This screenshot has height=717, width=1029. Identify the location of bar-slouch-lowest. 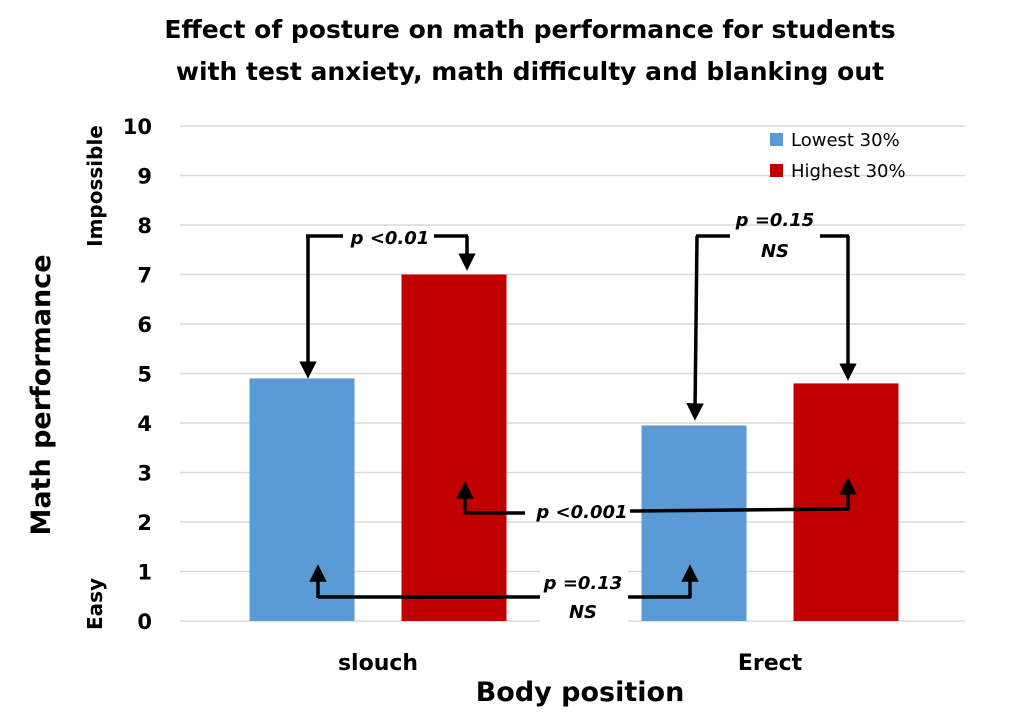
(302, 499).